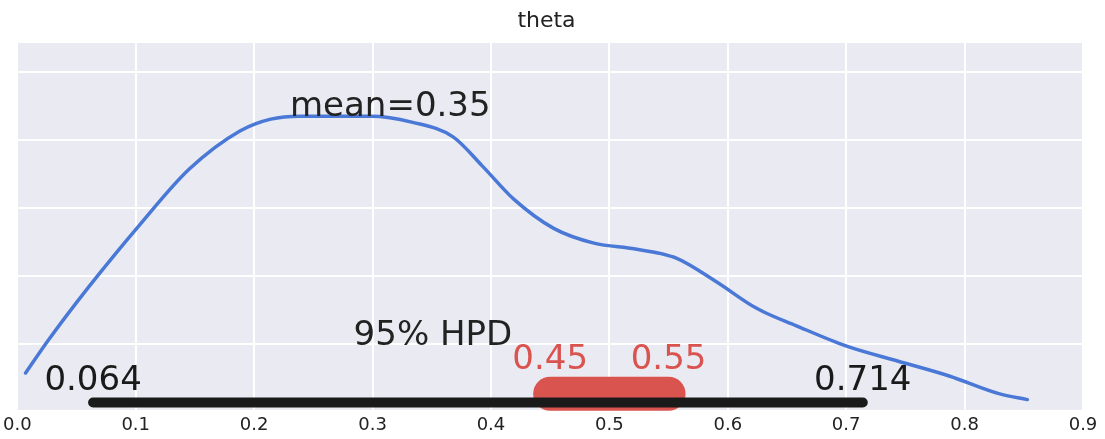 Image resolution: width=1105 pixels, height=439 pixels. I want to click on x-tick-label: 0.4, so click(491, 423).